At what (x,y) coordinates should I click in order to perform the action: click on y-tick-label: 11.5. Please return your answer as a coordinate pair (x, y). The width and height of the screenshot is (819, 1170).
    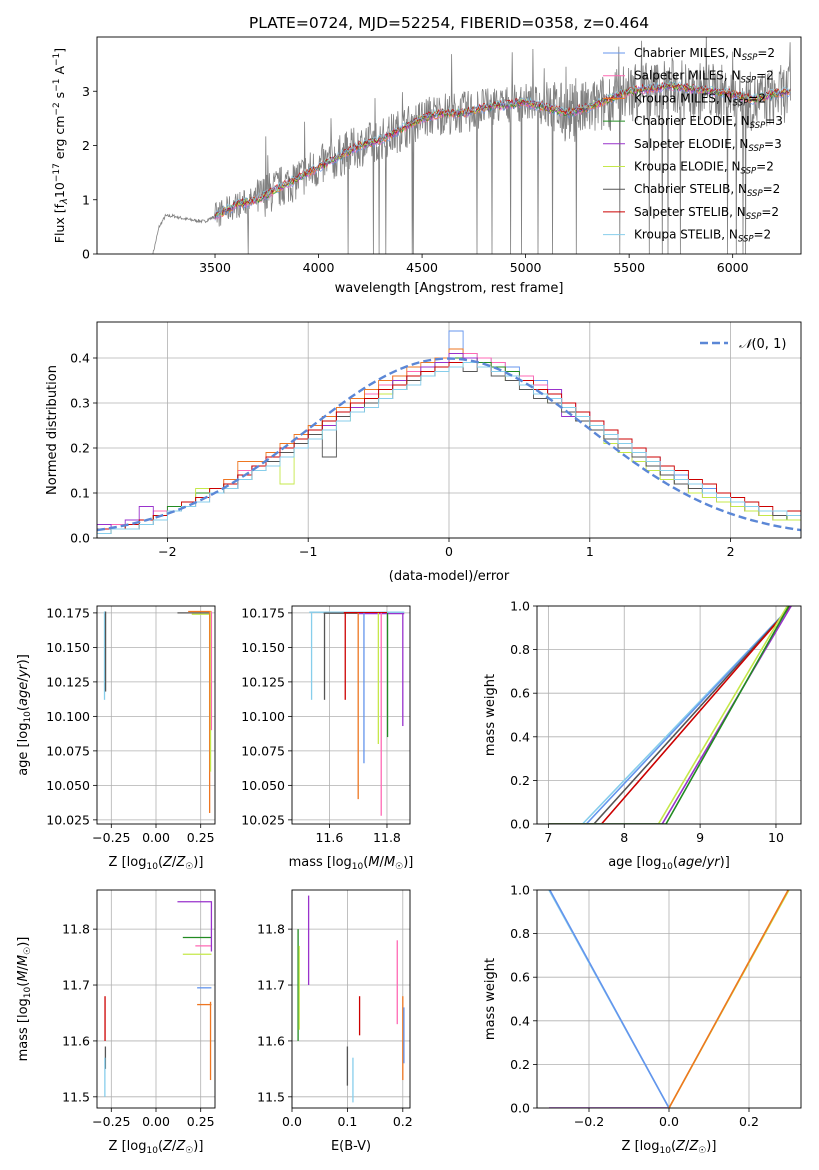
    Looking at the image, I should click on (271, 1096).